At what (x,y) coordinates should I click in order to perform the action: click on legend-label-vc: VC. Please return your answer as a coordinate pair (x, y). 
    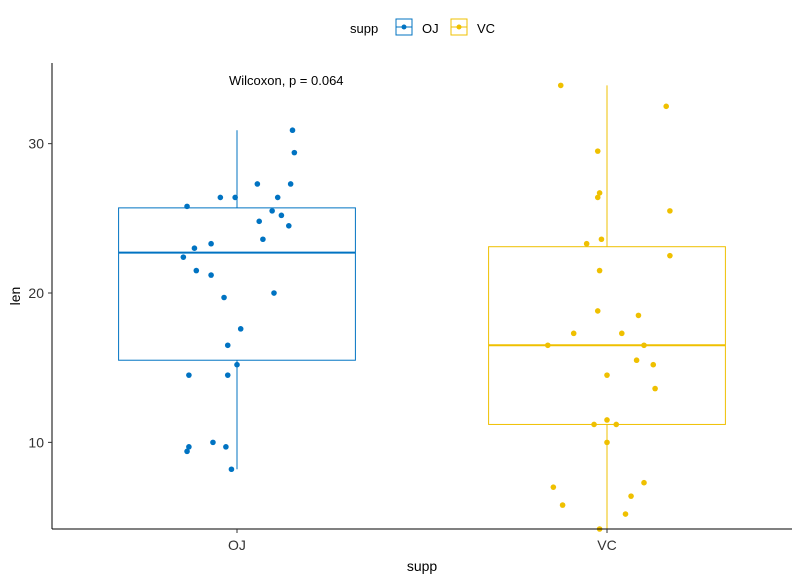
    Looking at the image, I should click on (486, 28).